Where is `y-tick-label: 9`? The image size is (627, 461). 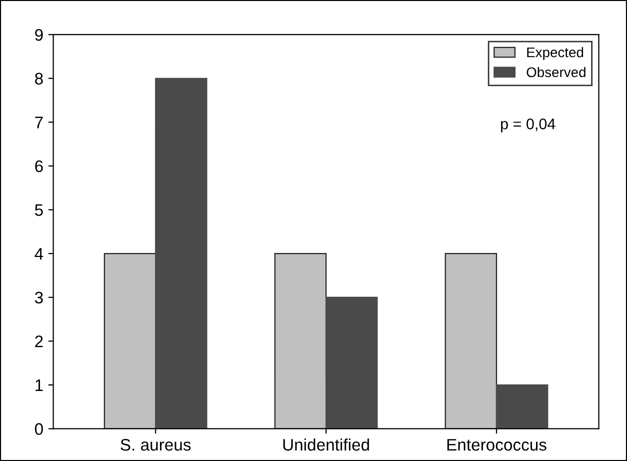
y-tick-label: 9 is located at coordinates (39, 34).